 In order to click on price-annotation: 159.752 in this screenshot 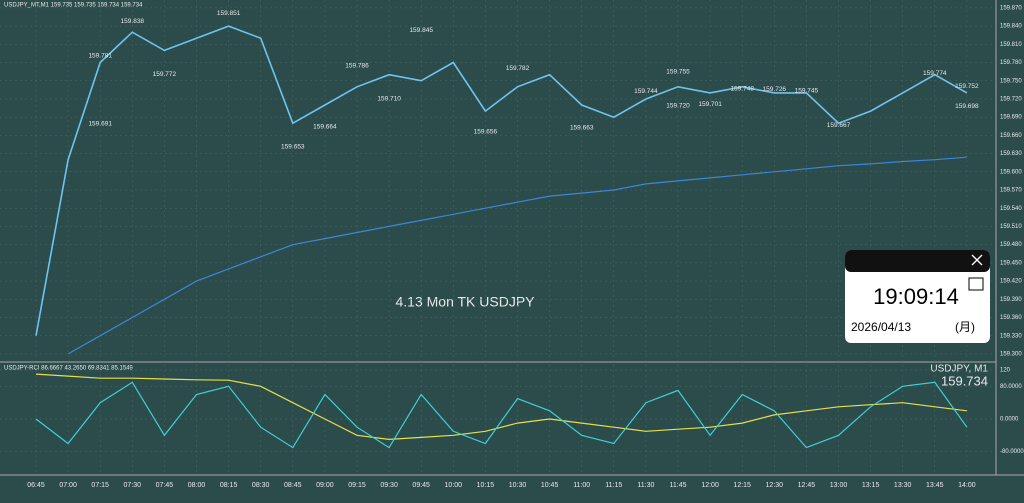, I will do `click(967, 86)`.